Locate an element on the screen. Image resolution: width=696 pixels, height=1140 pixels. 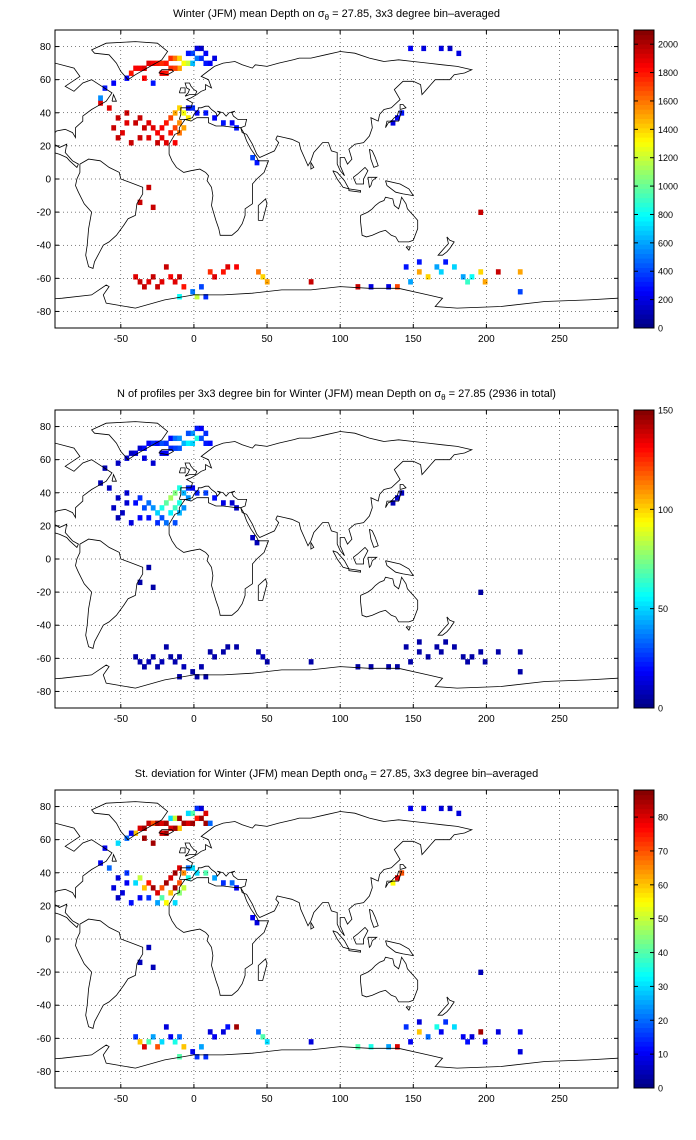
colorbar-tick-label: 80 is located at coordinates (663, 818).